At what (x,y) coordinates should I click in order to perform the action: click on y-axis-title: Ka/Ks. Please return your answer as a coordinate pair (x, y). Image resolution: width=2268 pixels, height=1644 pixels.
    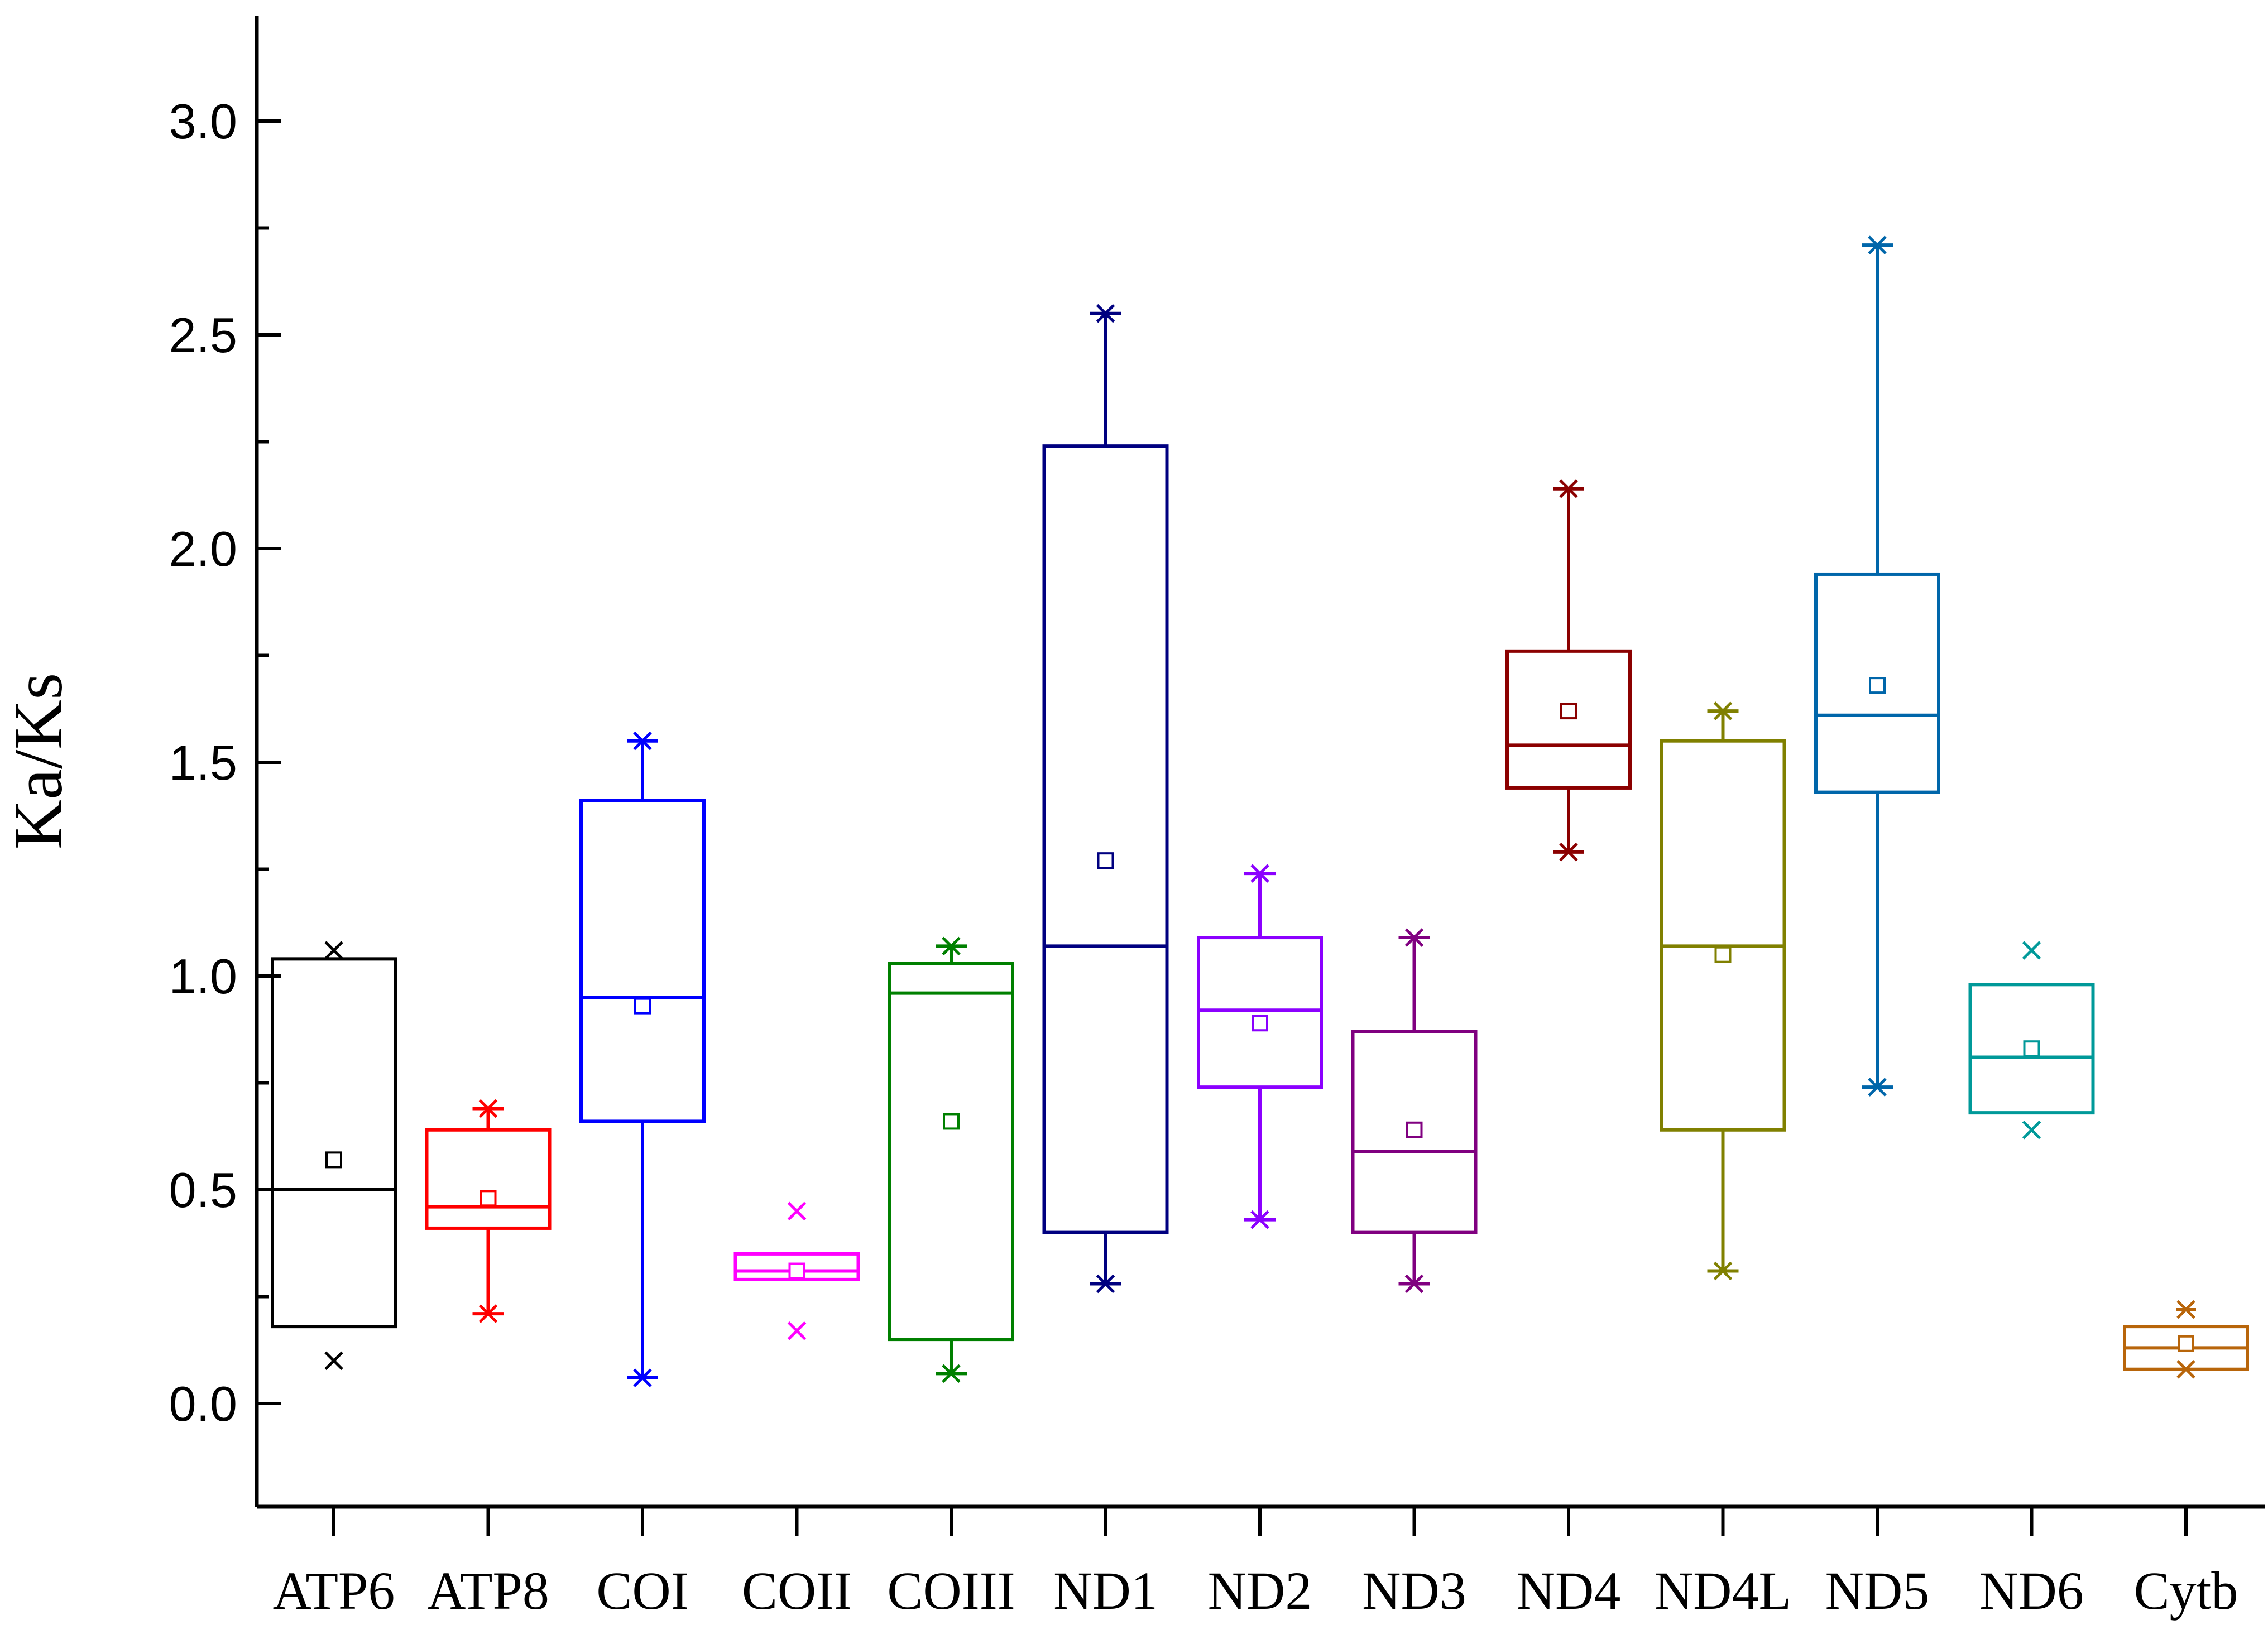
    Looking at the image, I should click on (38, 761).